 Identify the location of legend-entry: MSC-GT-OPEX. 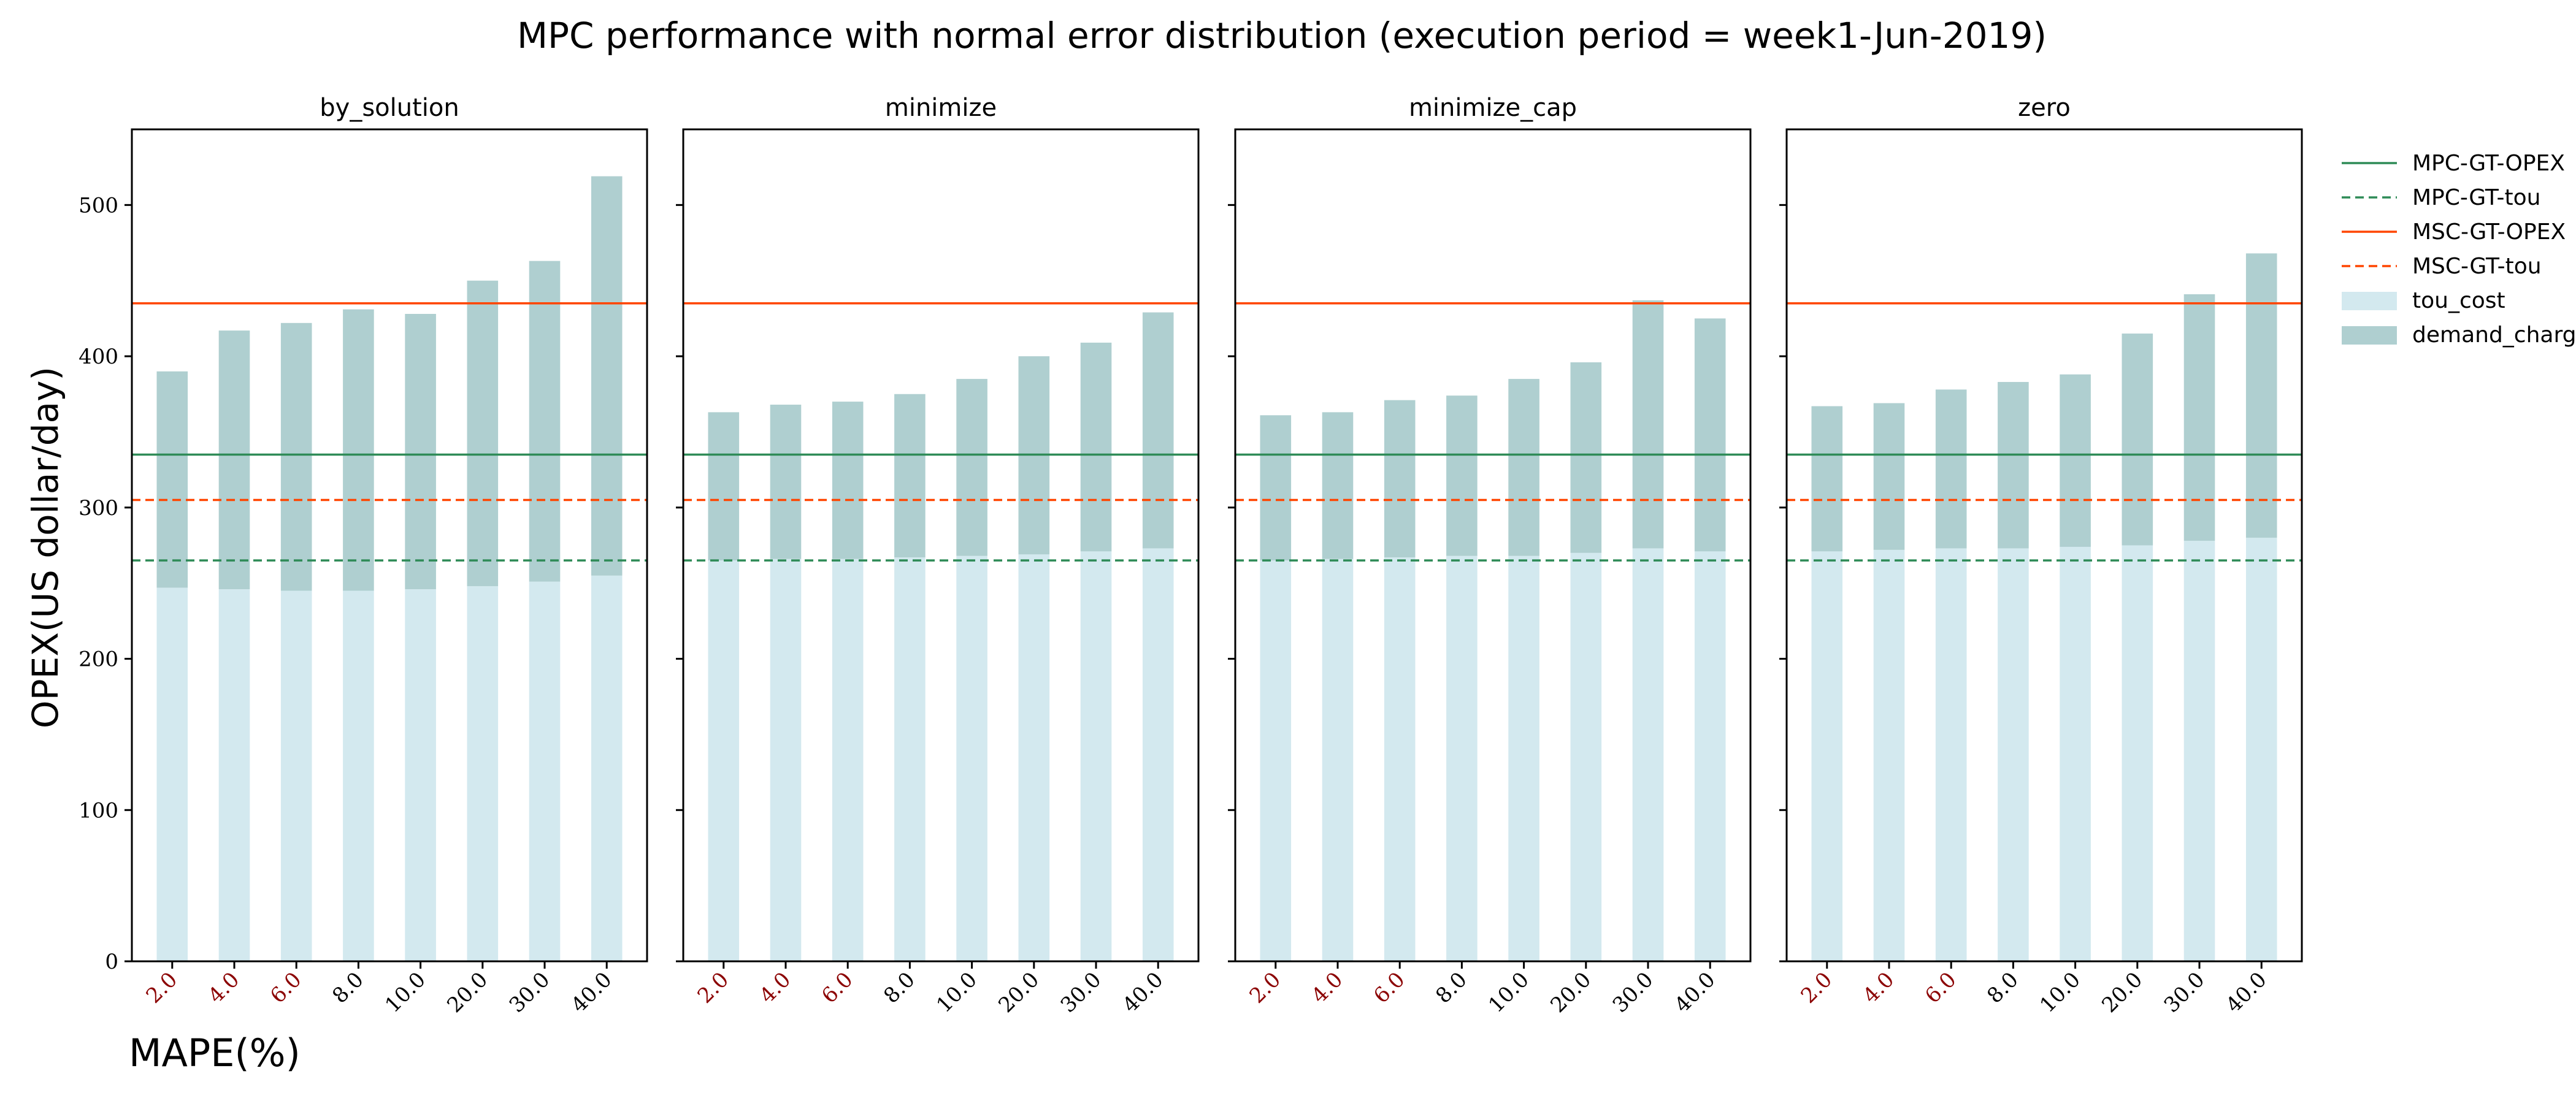
(2454, 232).